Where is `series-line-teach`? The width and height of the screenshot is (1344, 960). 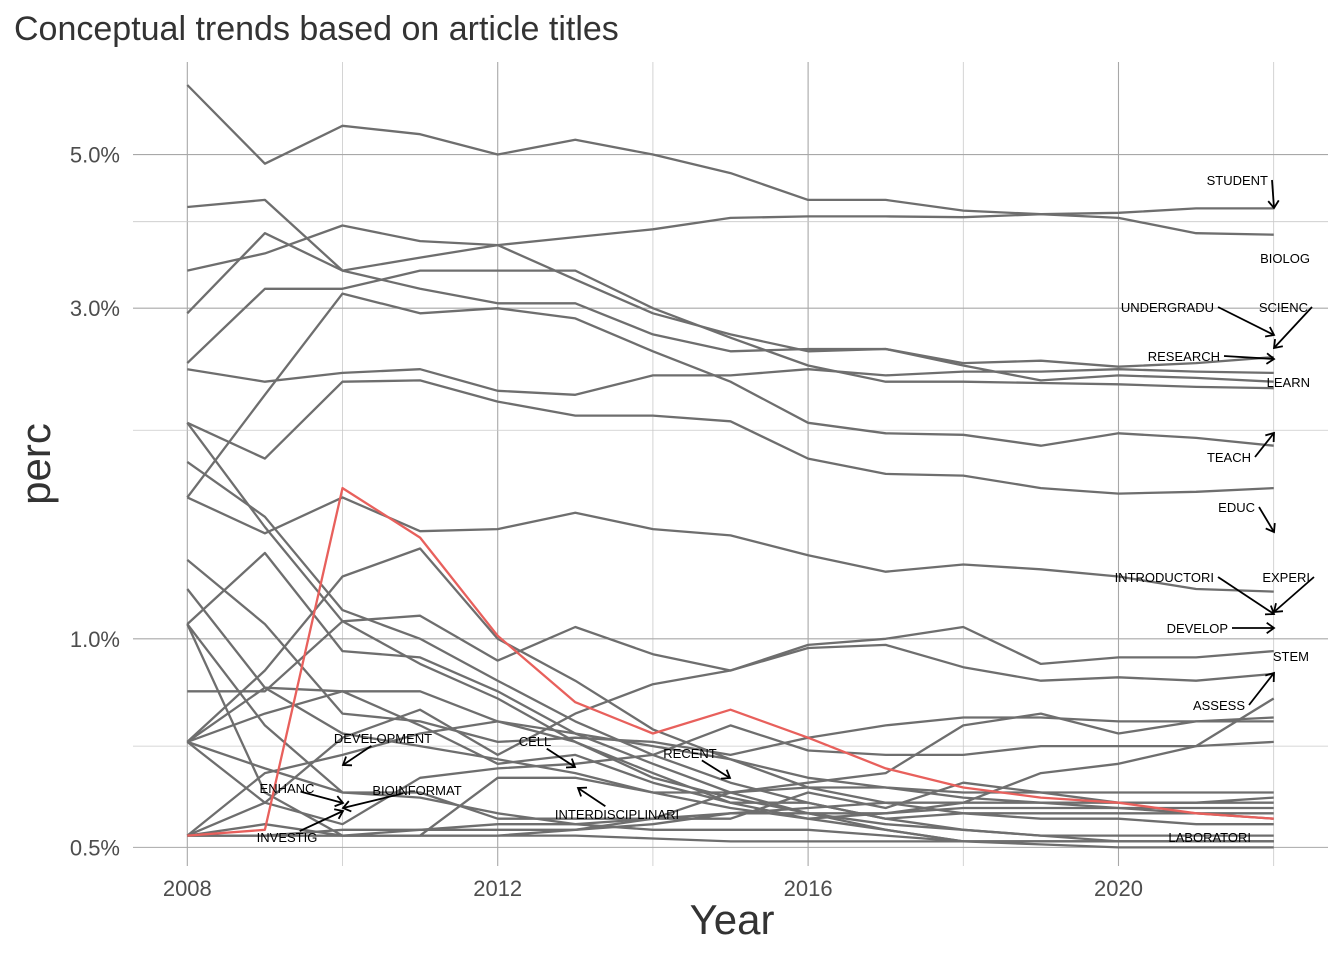 series-line-teach is located at coordinates (730, 437).